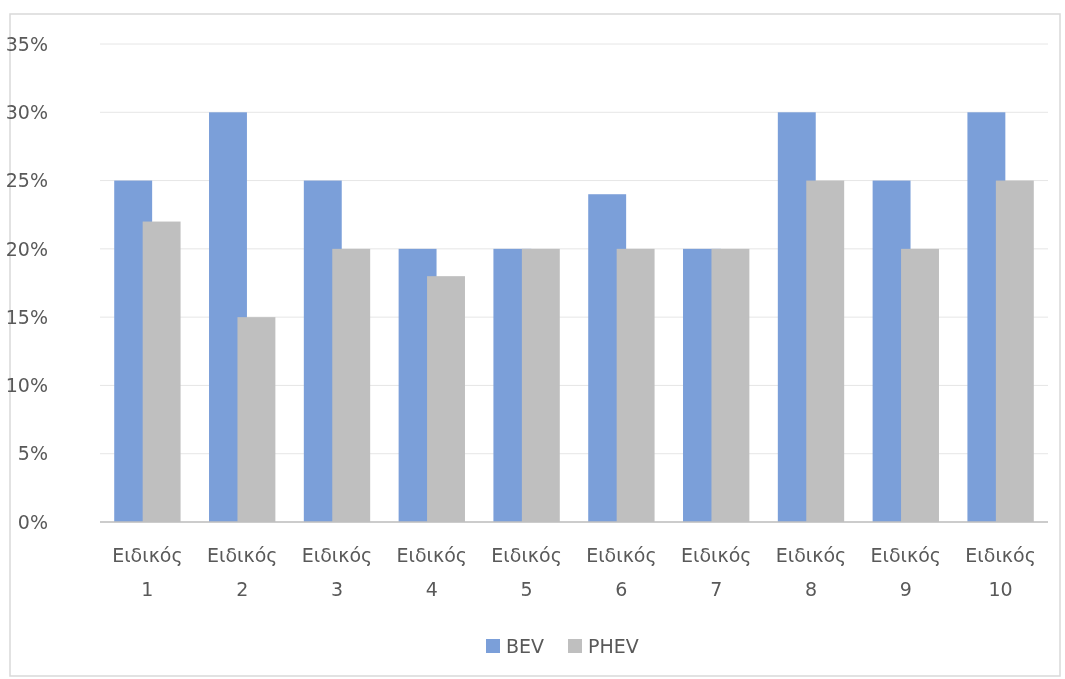  Describe the element at coordinates (613, 645) in the screenshot. I see `legend-label: PHEV` at that location.